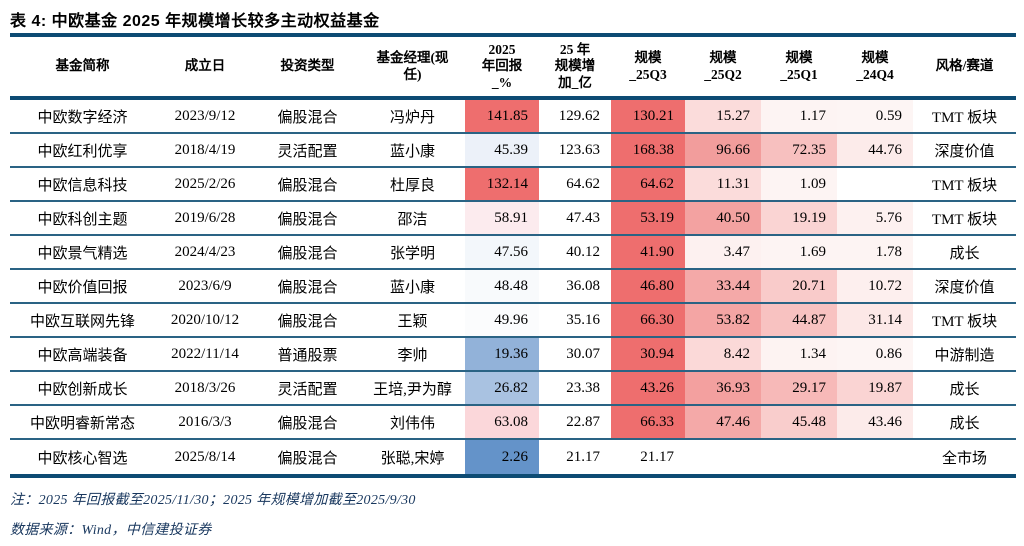 The width and height of the screenshot is (1024, 546). What do you see at coordinates (502, 457) in the screenshot?
I see `return-2025-cell: 2.26` at bounding box center [502, 457].